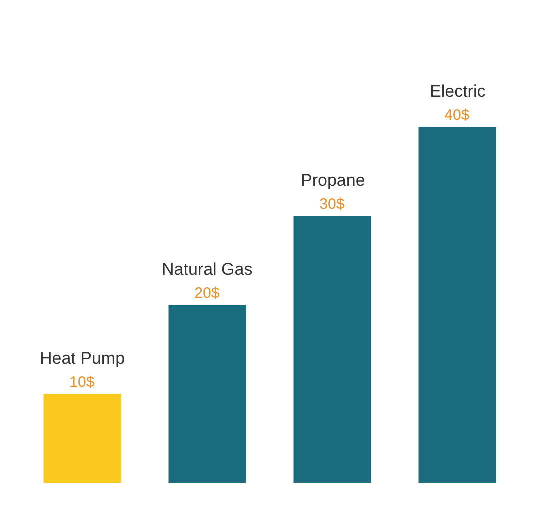  What do you see at coordinates (207, 293) in the screenshot?
I see `data-label: 20$` at bounding box center [207, 293].